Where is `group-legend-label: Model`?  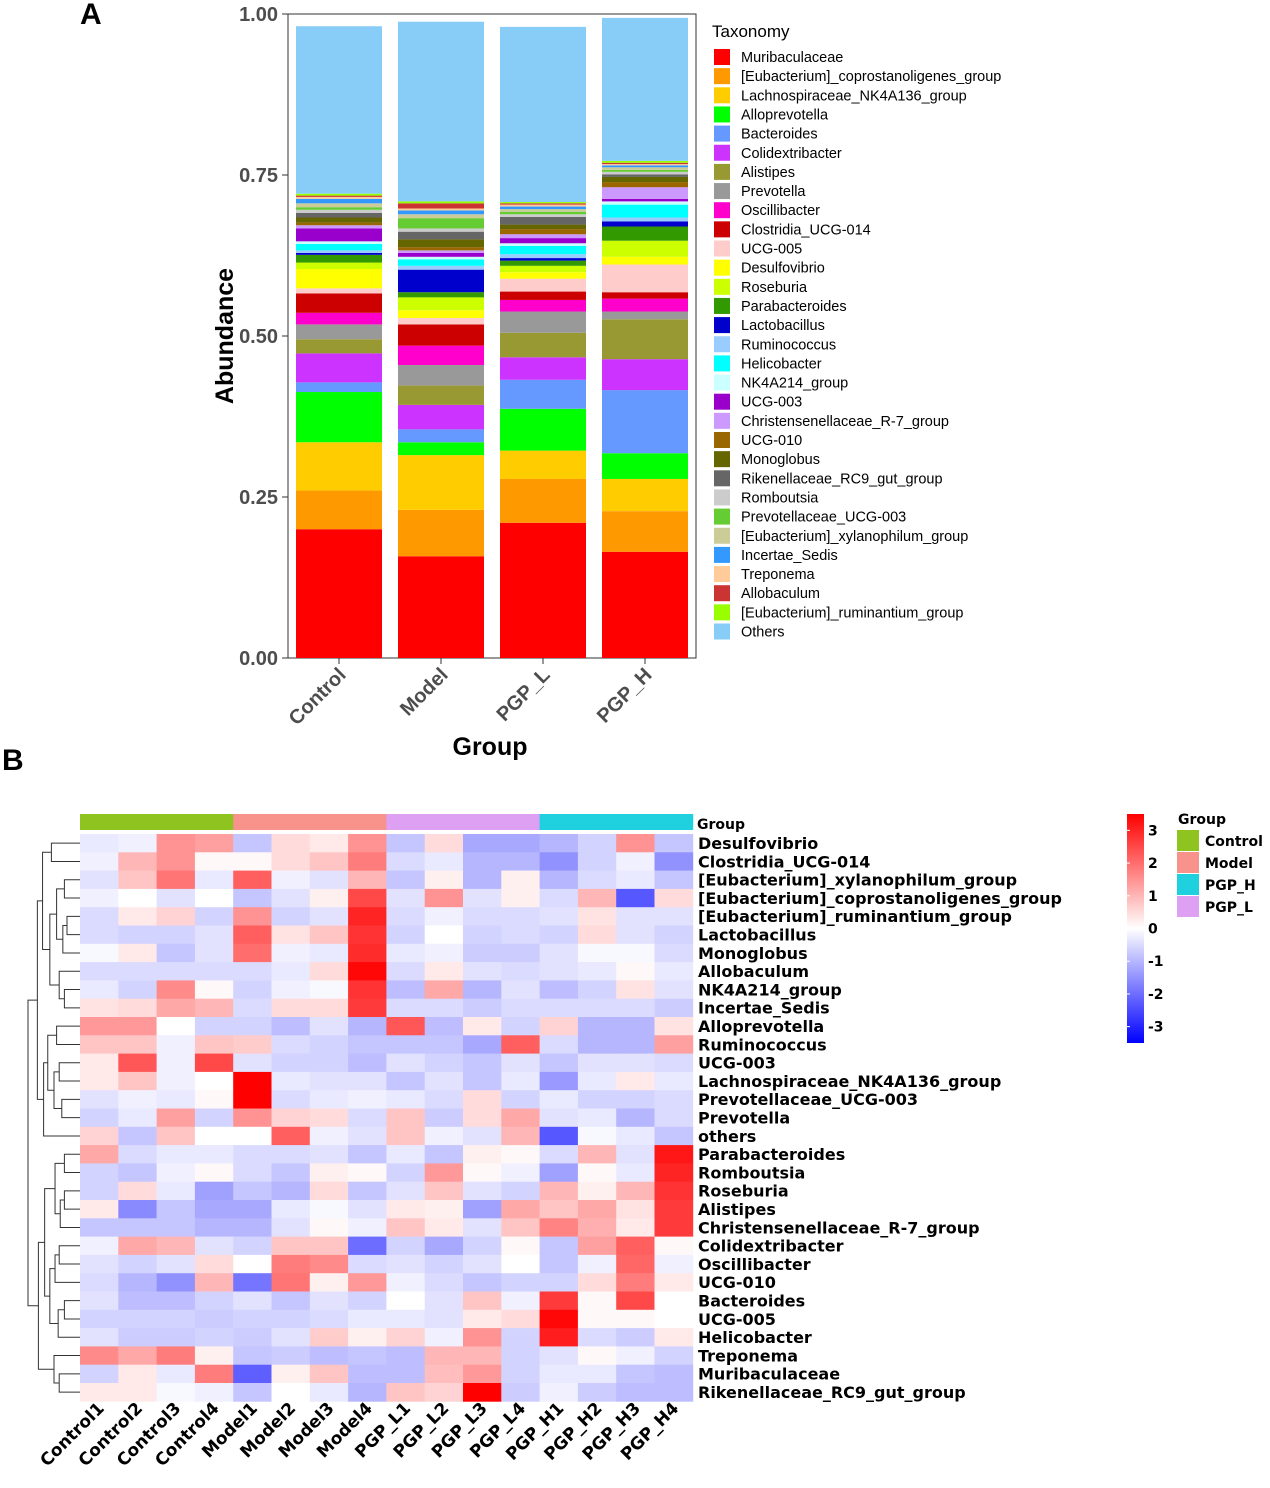
group-legend-label: Model is located at coordinates (1229, 864).